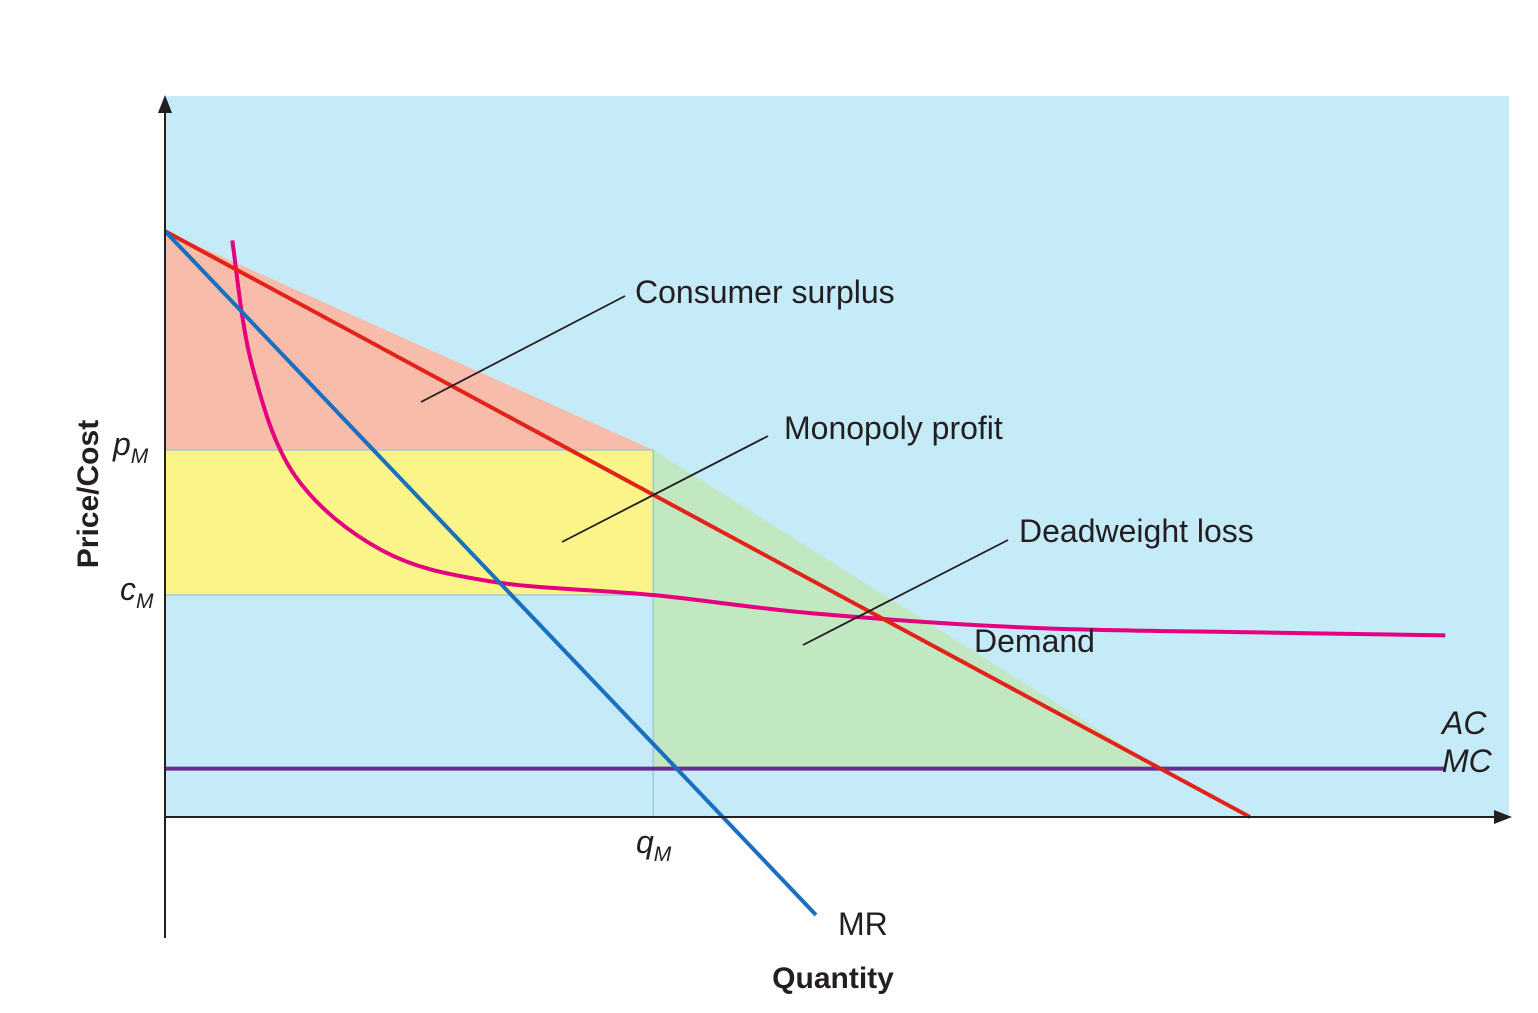 This screenshot has height=1013, width=1538. I want to click on deadweight-loss-leader, so click(905, 592).